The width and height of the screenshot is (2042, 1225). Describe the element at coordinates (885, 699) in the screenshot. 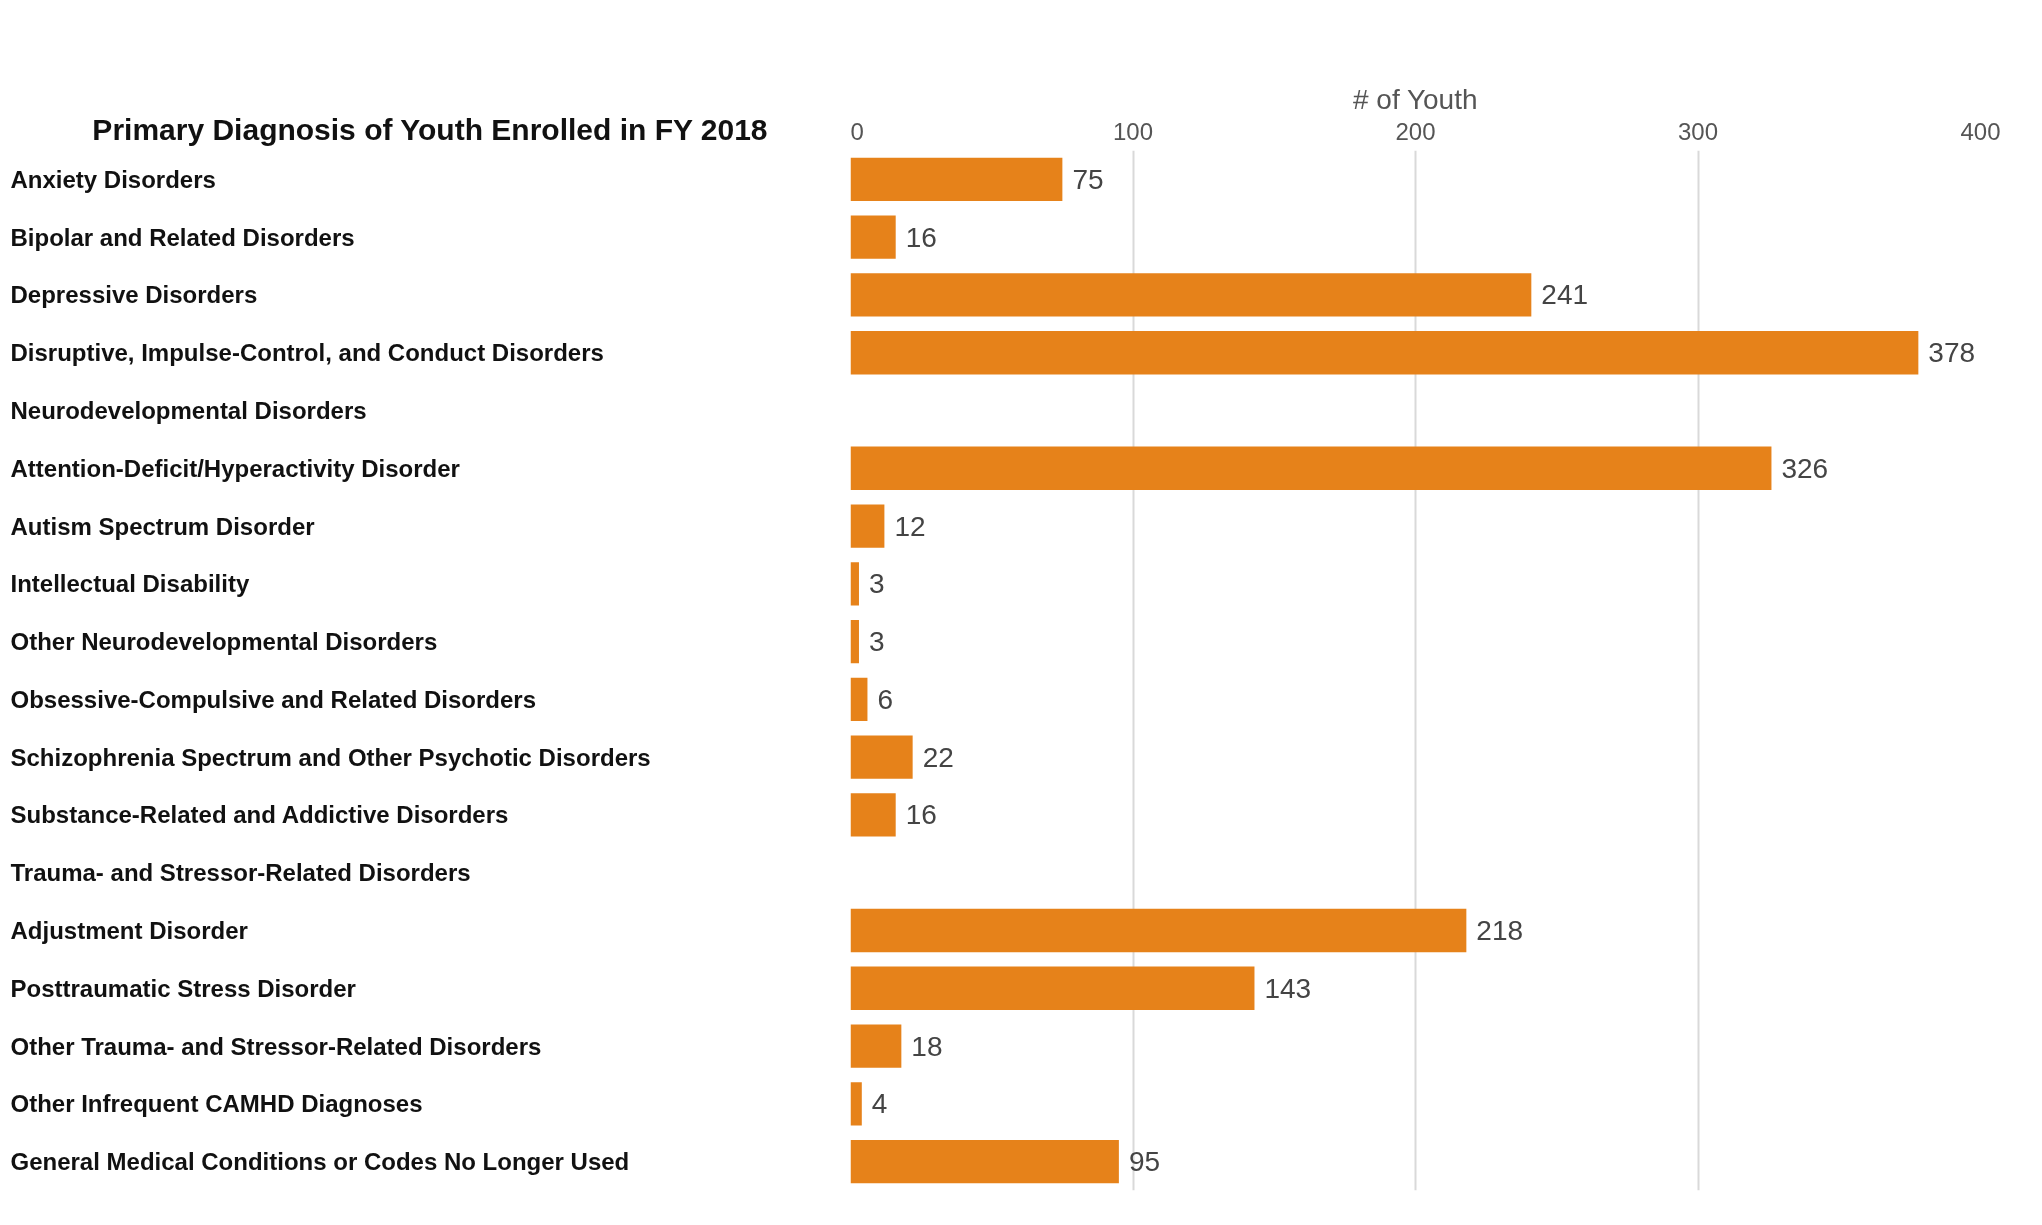

I see `data-label: 6` at that location.